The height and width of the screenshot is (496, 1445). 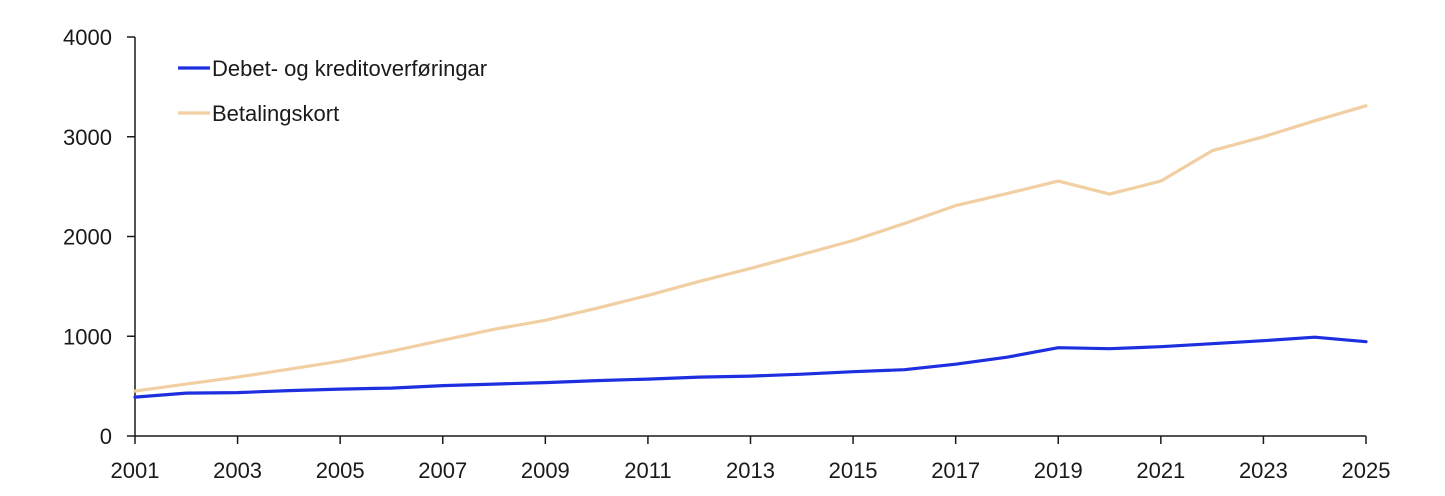 I want to click on x-tick-label: 2015, so click(x=853, y=470).